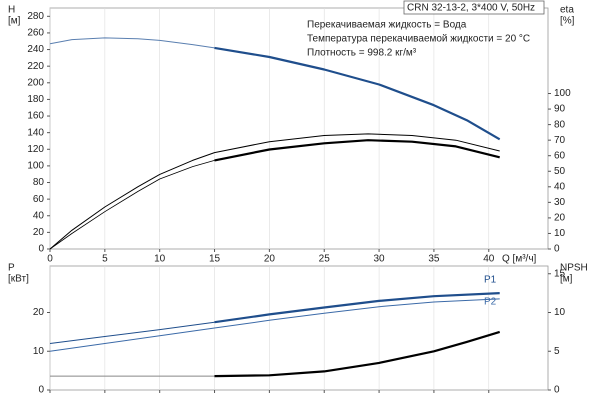  Describe the element at coordinates (35, 33) in the screenshot. I see `y-tick-label: 260` at that location.